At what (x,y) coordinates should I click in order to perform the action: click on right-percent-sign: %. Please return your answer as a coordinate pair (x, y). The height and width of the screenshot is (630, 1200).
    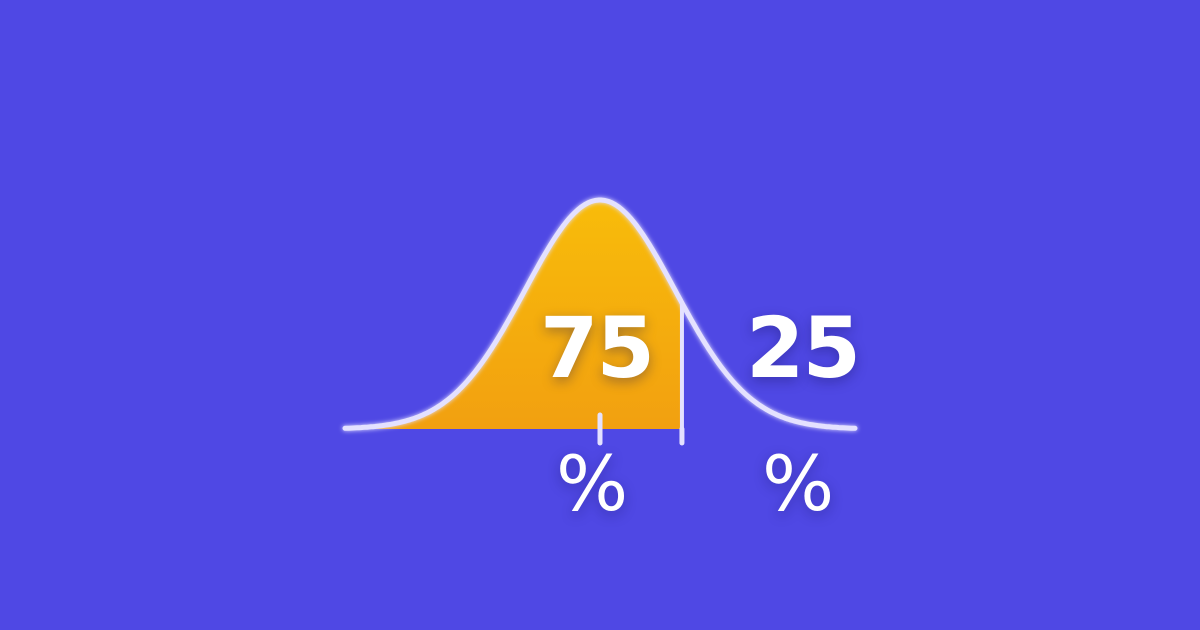
    Looking at the image, I should click on (798, 483).